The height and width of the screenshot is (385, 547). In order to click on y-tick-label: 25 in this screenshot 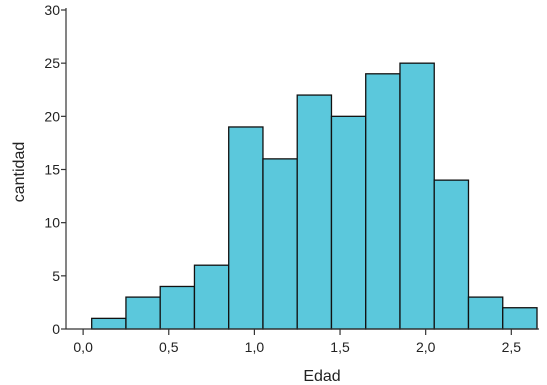, I will do `click(52, 63)`.